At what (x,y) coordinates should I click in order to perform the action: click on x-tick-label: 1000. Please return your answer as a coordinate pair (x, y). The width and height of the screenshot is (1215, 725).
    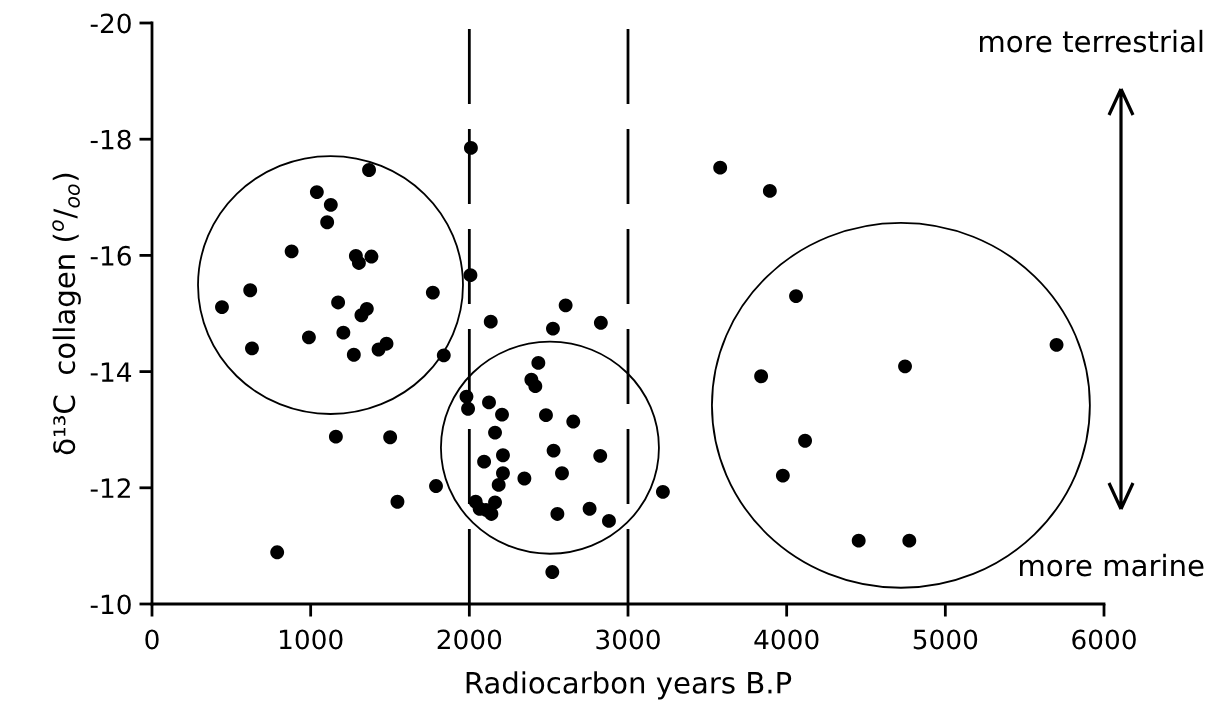
    Looking at the image, I should click on (311, 639).